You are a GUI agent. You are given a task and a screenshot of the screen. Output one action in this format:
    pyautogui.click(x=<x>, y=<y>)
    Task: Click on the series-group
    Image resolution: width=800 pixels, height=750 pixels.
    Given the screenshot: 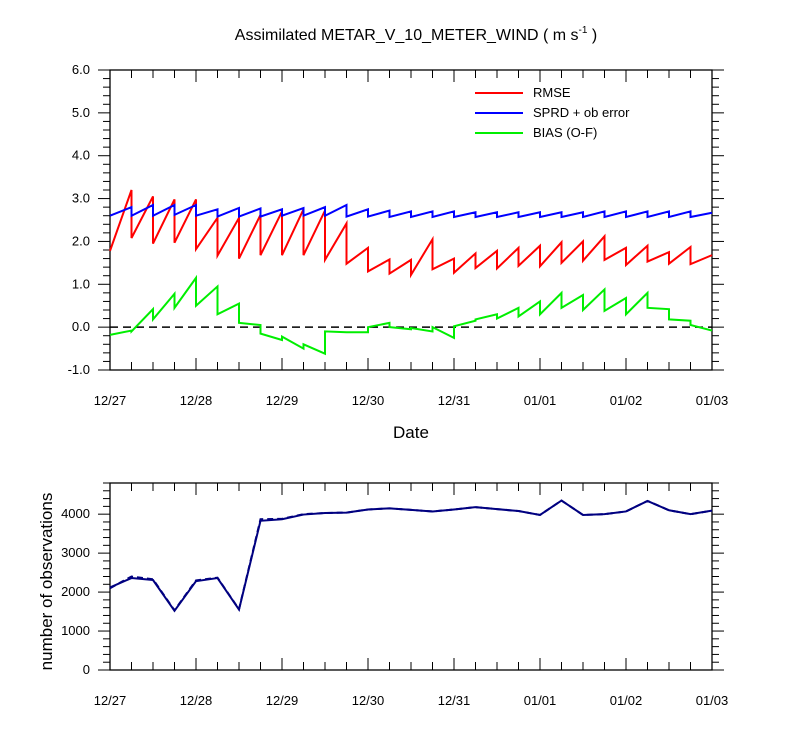 What is the action you would take?
    pyautogui.click(x=411, y=556)
    